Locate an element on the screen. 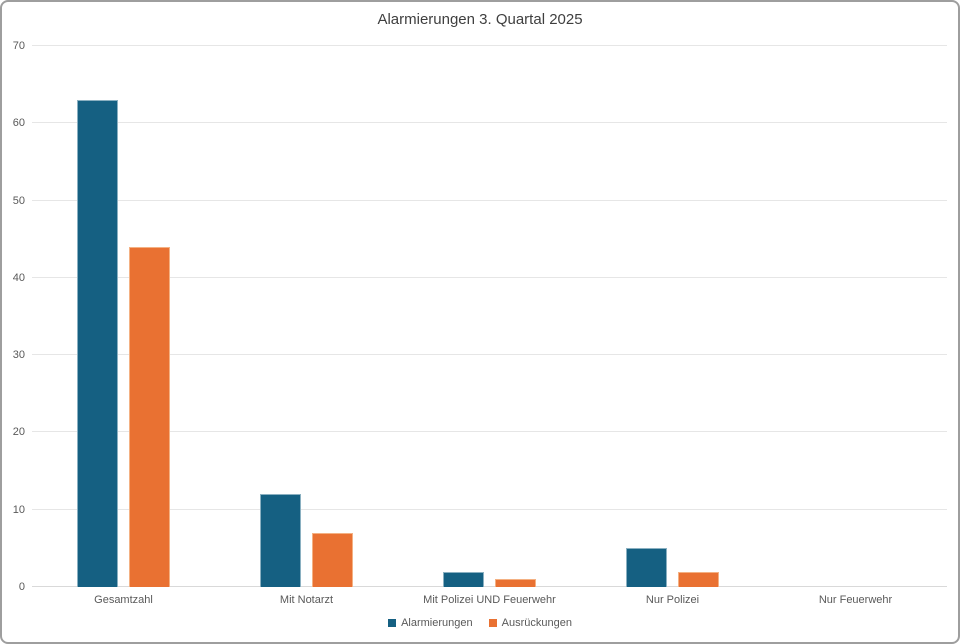 The height and width of the screenshot is (644, 960). y-axis-tick-label: 50 is located at coordinates (18, 200).